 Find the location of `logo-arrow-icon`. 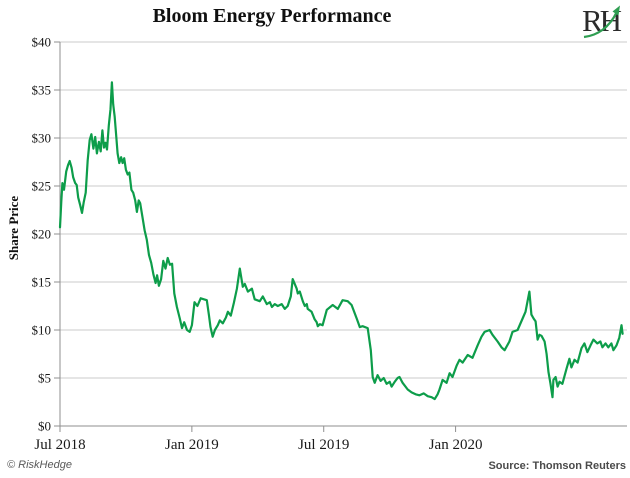

logo-arrow-icon is located at coordinates (601, 22).